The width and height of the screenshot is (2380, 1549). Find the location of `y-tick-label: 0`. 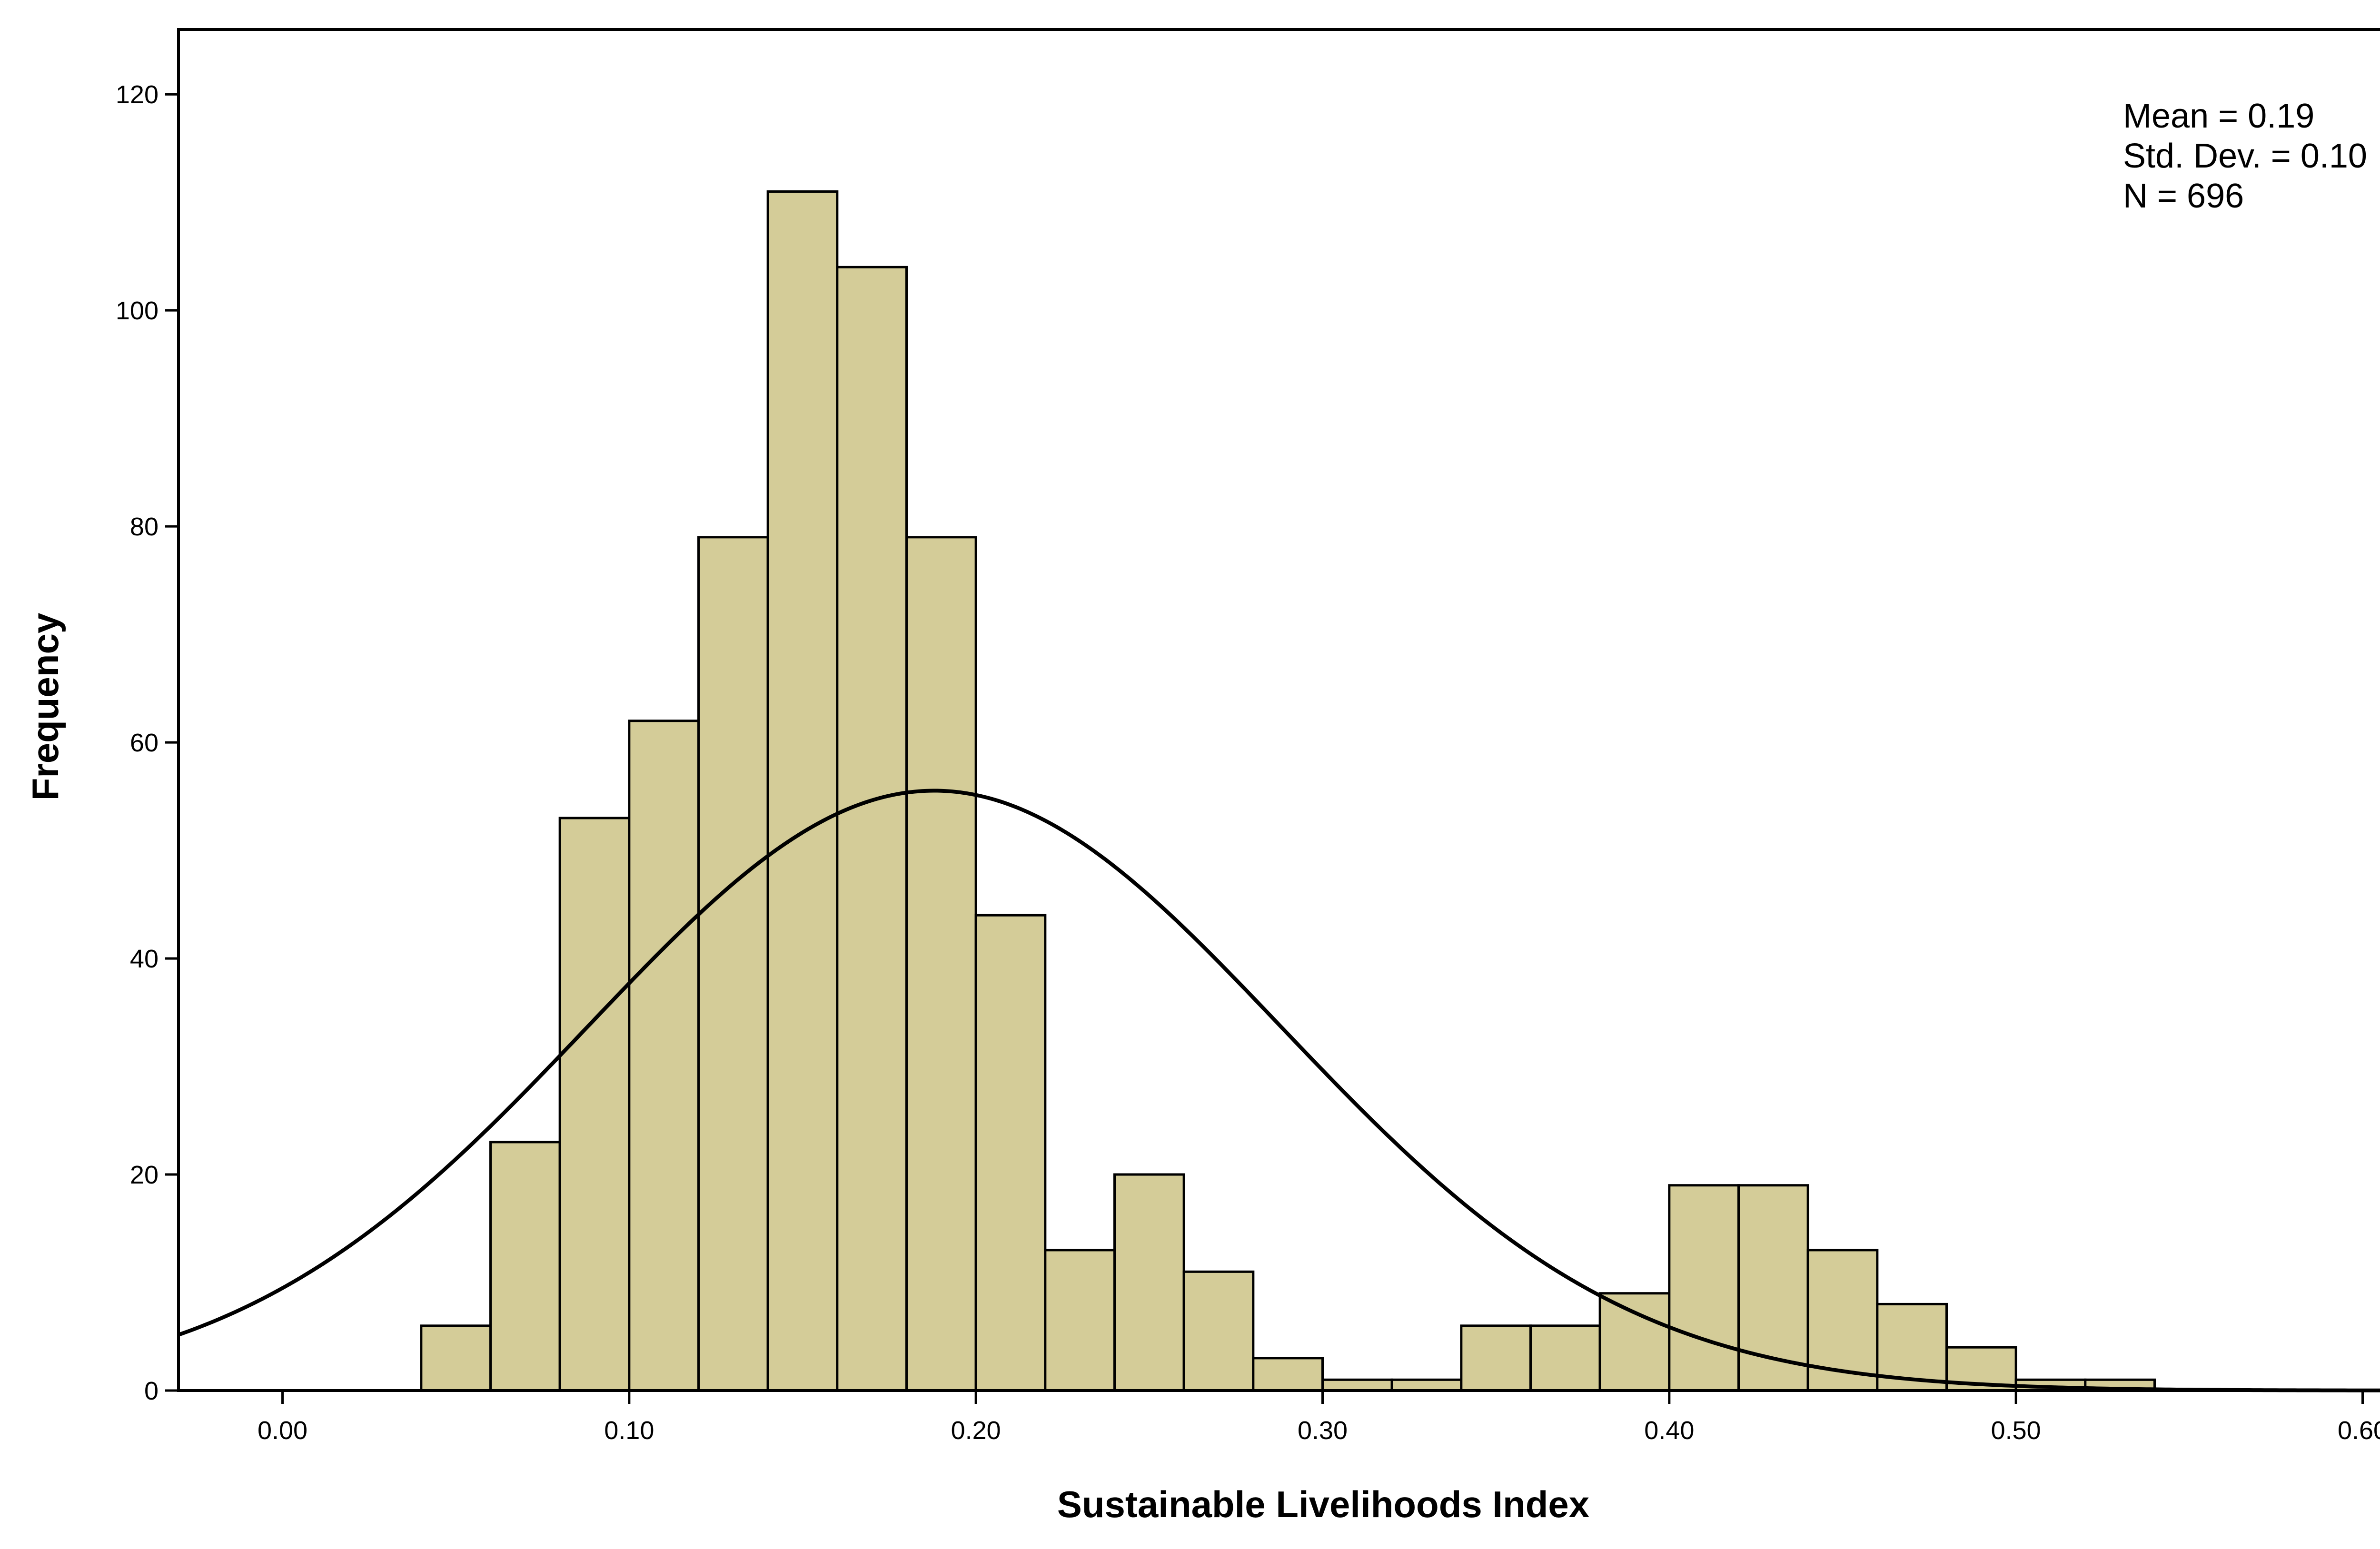

y-tick-label: 0 is located at coordinates (151, 1391).